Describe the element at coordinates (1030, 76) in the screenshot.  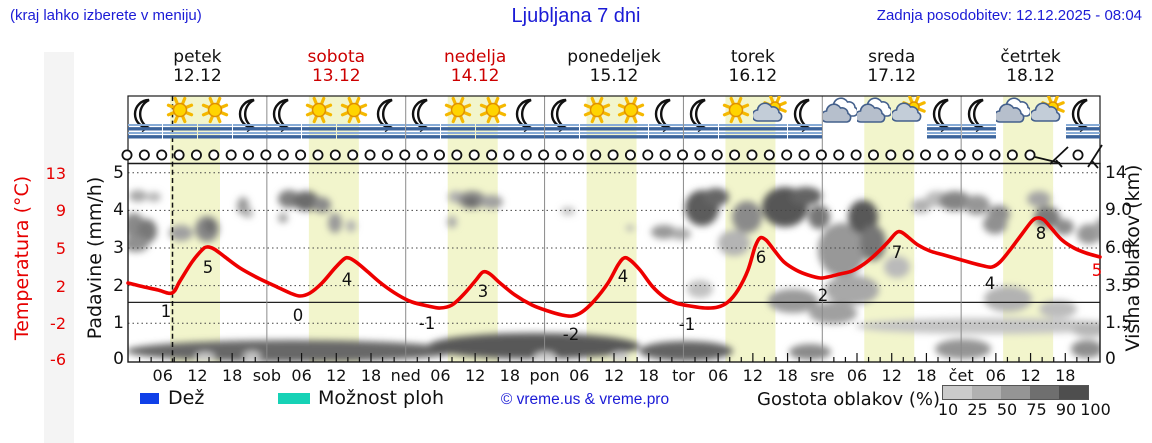
I see `day-header-date: 18.12` at that location.